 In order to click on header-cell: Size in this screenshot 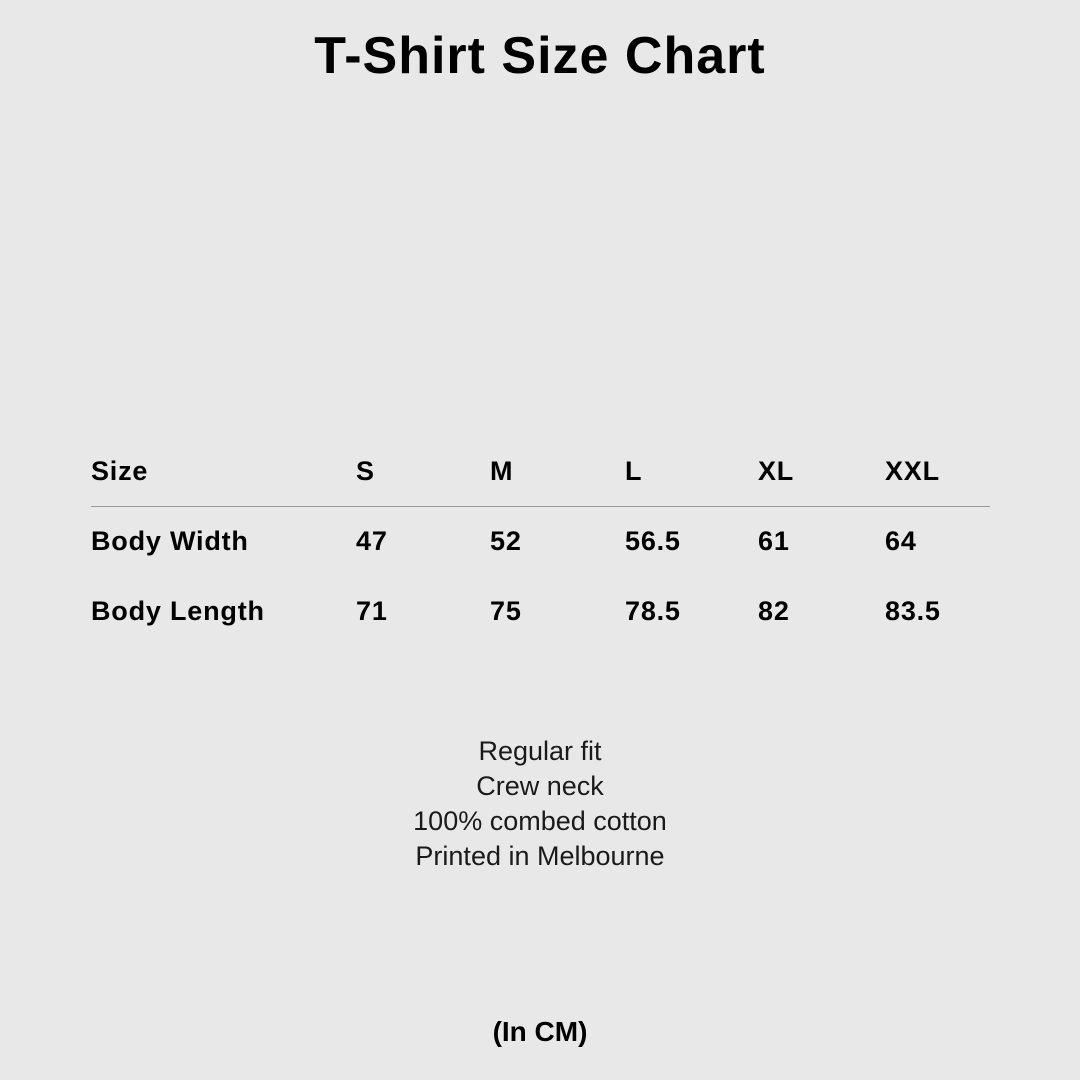, I will do `click(120, 471)`.